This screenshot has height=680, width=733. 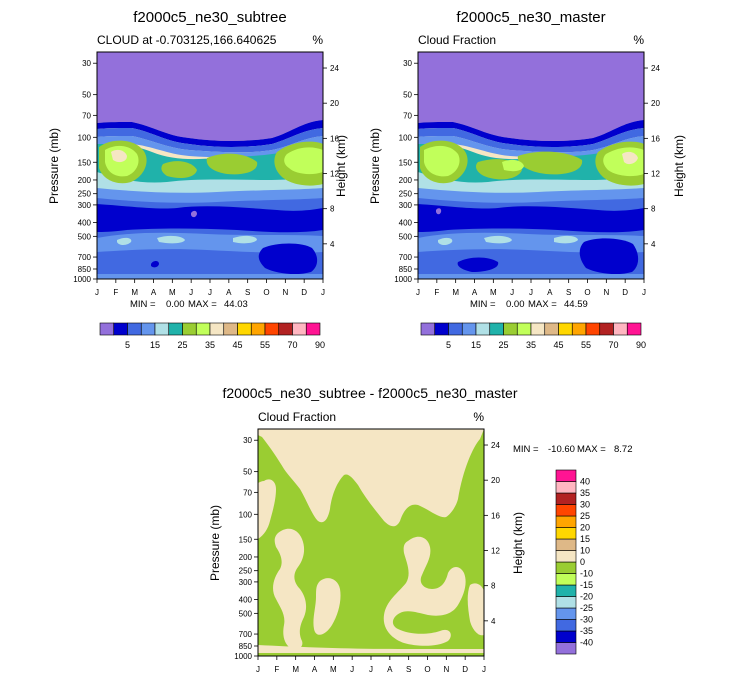 What do you see at coordinates (653, 244) in the screenshot?
I see `master-height-tick-label: 4` at bounding box center [653, 244].